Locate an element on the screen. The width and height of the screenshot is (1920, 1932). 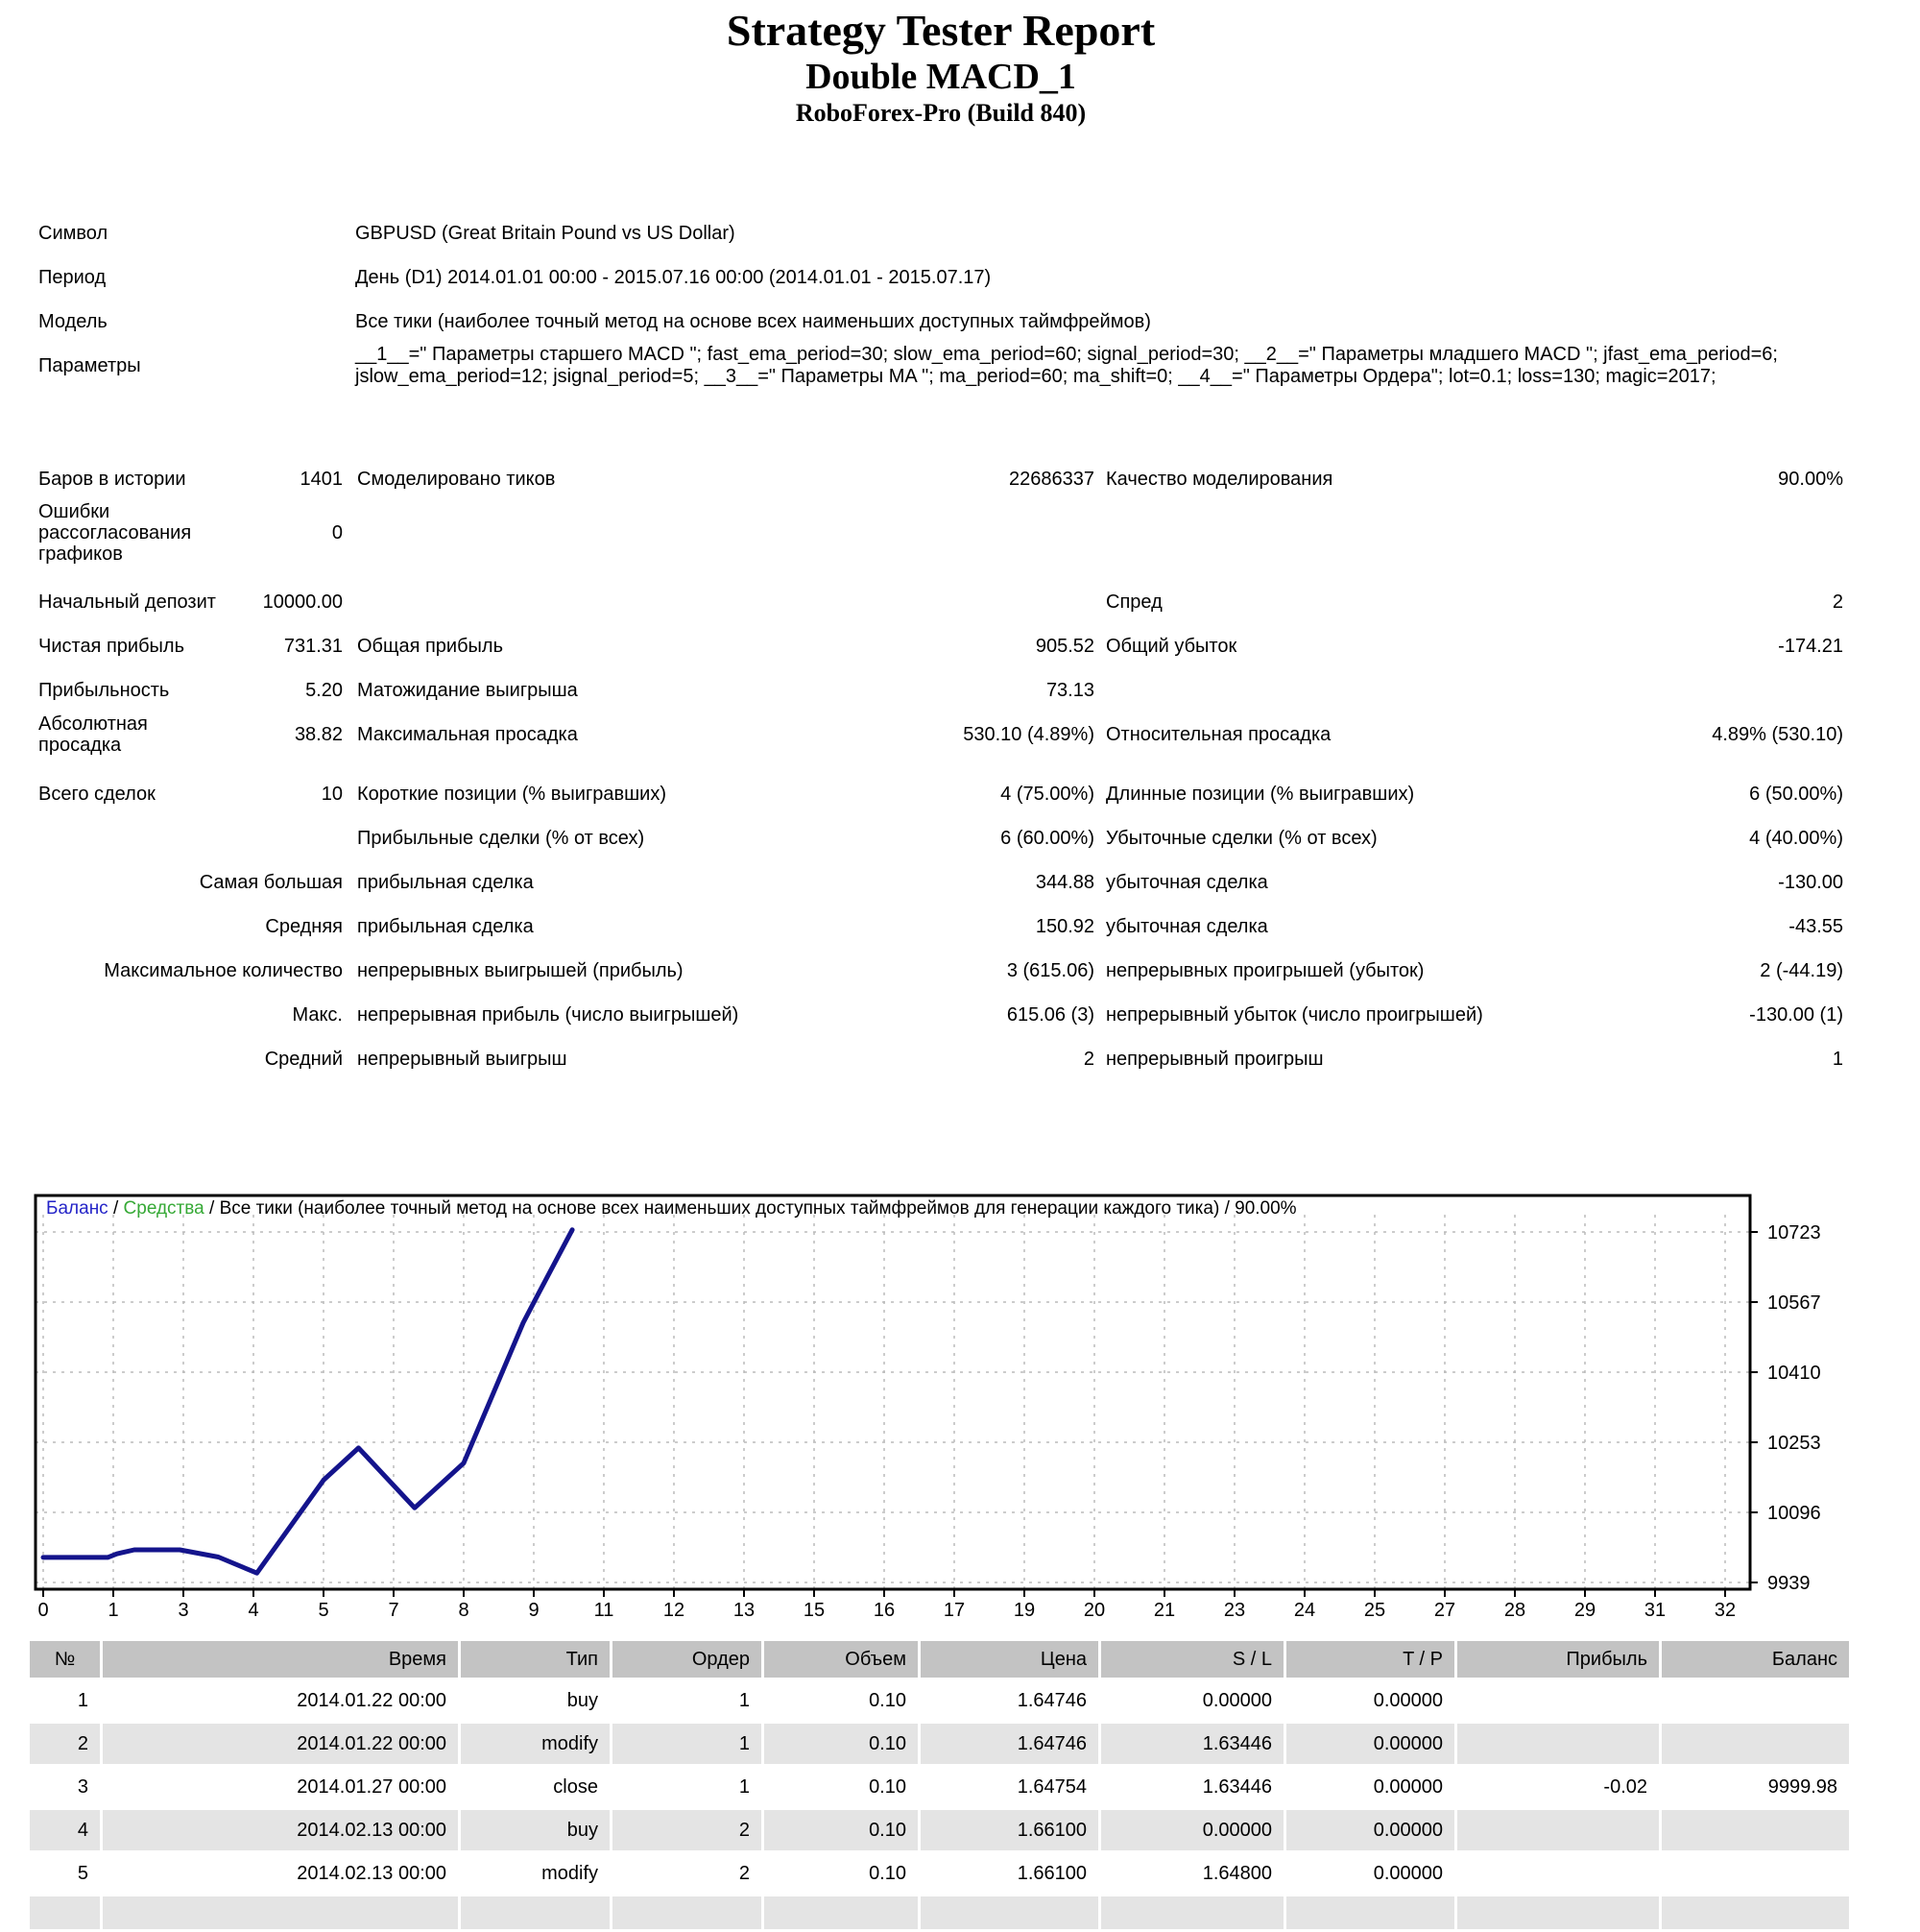
stat-label: Средний is located at coordinates (303, 1059).